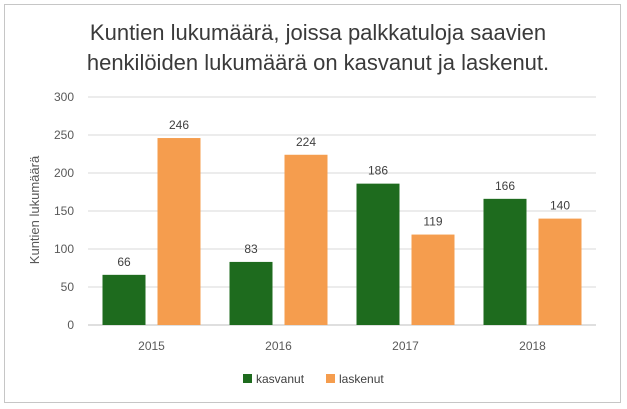 Image resolution: width=627 pixels, height=409 pixels. Describe the element at coordinates (151, 346) in the screenshot. I see `x-tick-label: 2015` at that location.